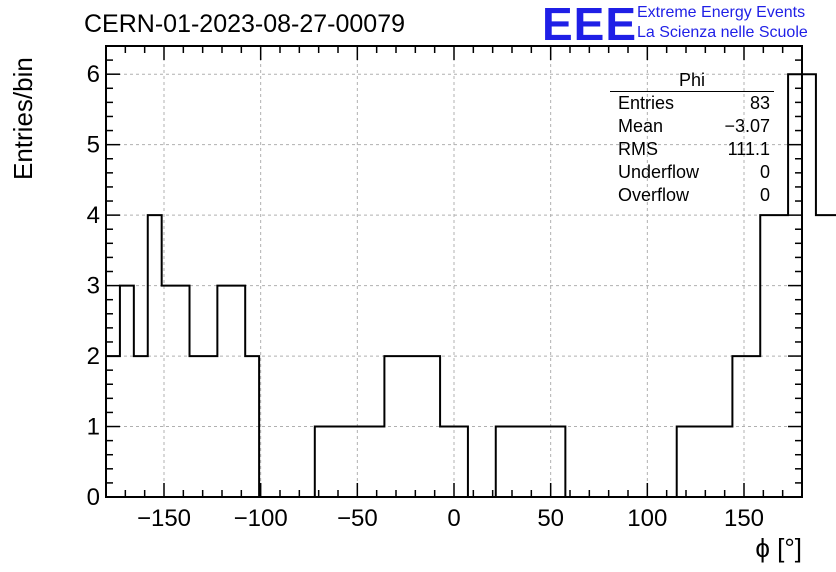  What do you see at coordinates (93, 145) in the screenshot?
I see `y-tick-label: 5` at bounding box center [93, 145].